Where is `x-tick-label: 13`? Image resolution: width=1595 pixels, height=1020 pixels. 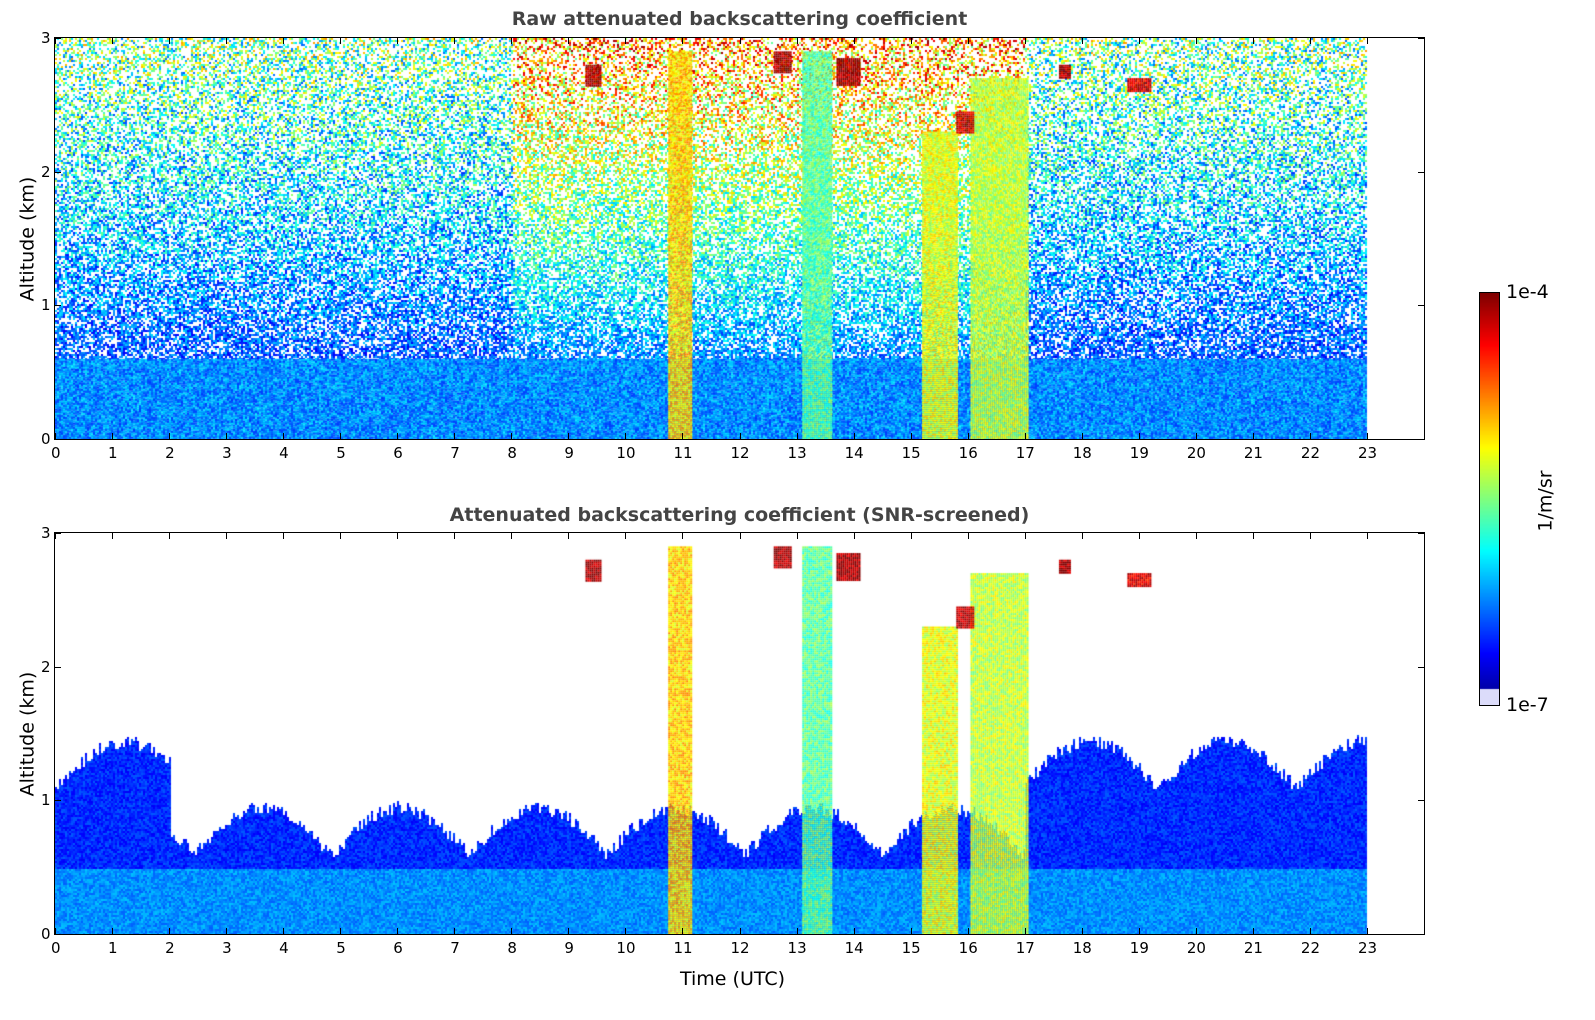 x-tick-label: 13 is located at coordinates (797, 948).